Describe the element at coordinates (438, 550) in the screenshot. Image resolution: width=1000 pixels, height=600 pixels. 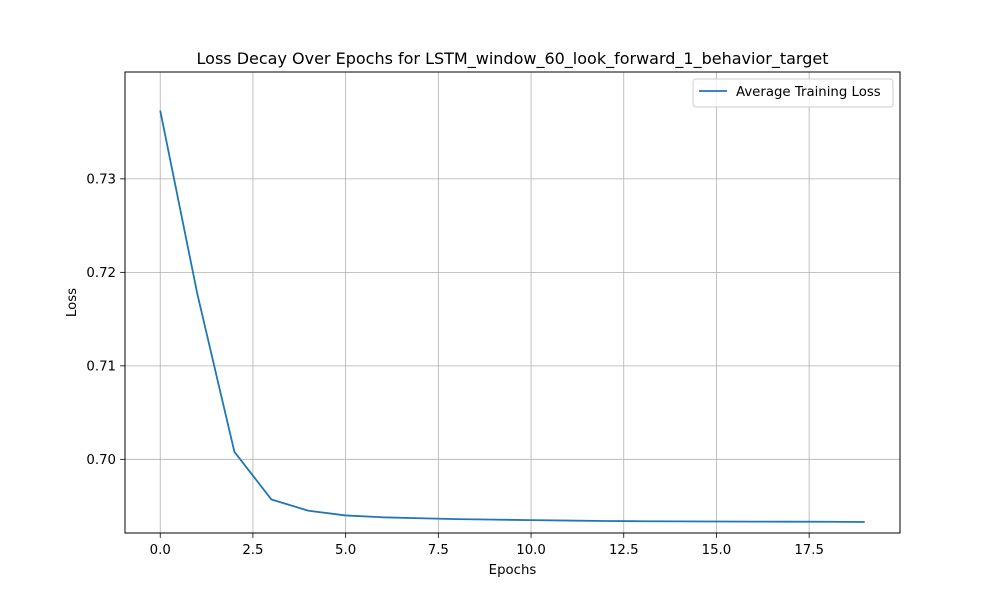
I see `x-tick-label: 7.5` at that location.